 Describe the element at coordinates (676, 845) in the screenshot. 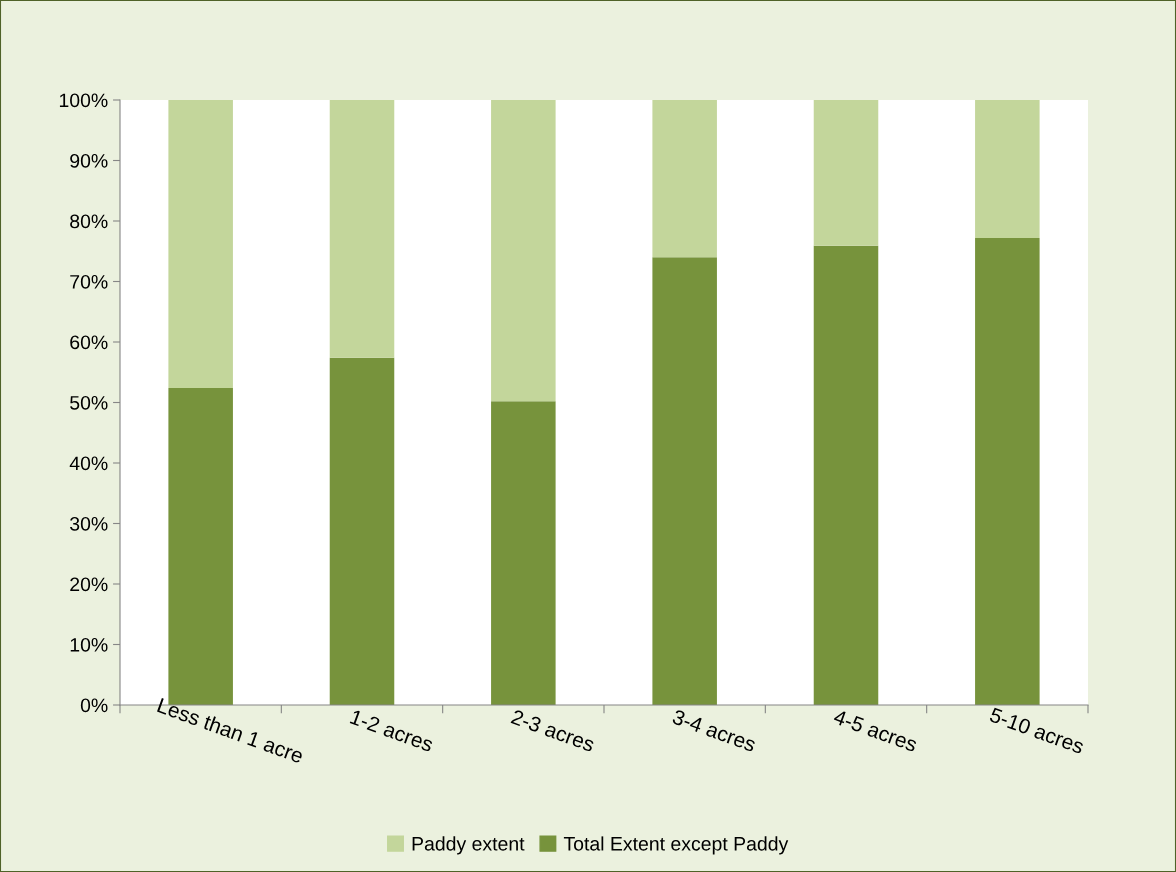

I see `legend-label: Total Extent except Paddy` at that location.